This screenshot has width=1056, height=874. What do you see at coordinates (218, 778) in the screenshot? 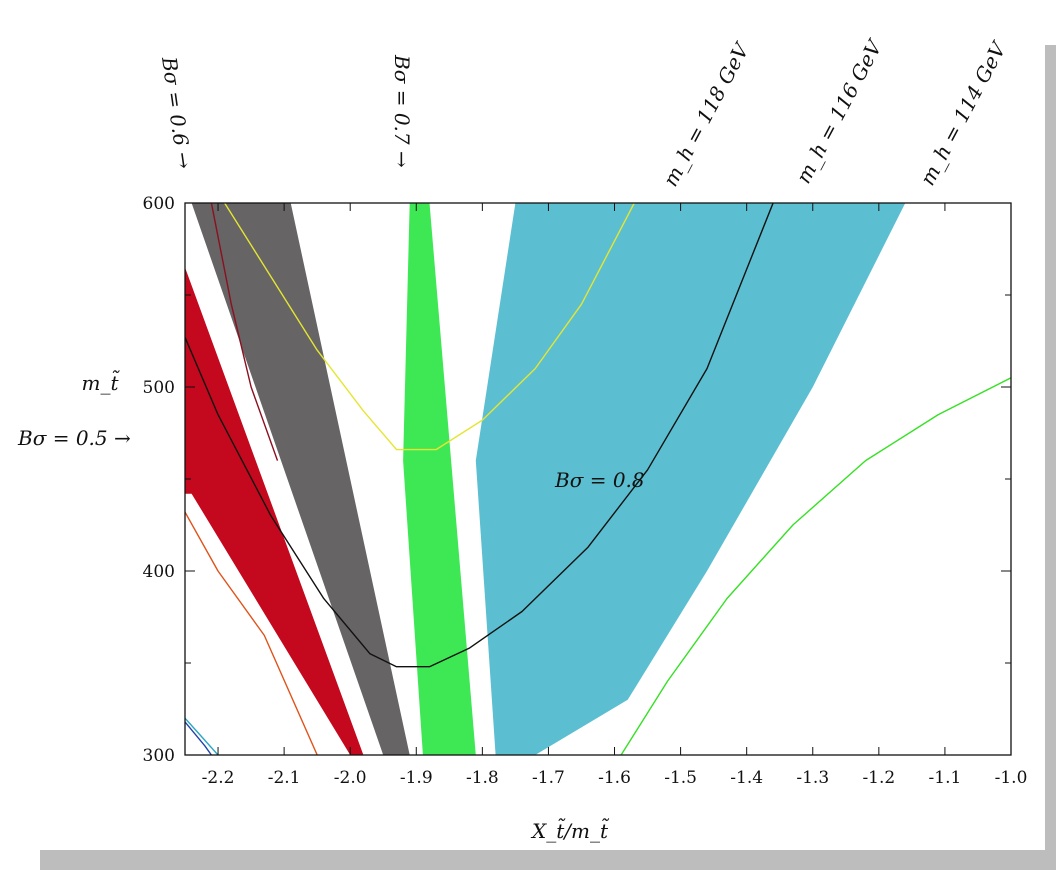
I see `x-tick-label: -2.2` at bounding box center [218, 778].